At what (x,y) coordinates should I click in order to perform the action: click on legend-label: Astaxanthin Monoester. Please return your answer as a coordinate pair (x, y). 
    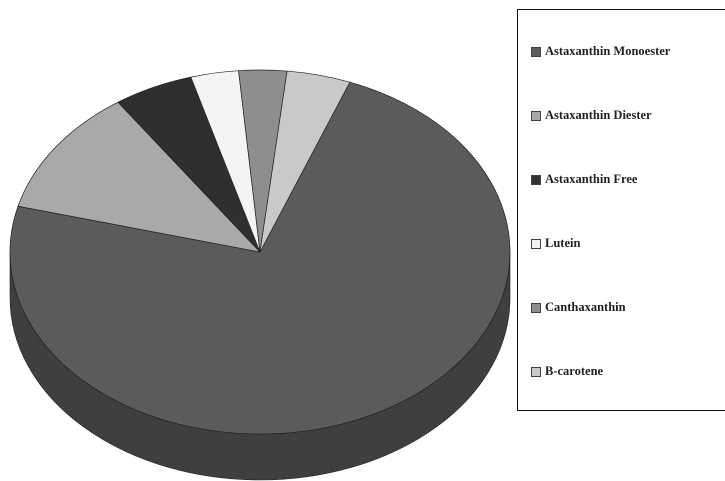
    Looking at the image, I should click on (608, 51).